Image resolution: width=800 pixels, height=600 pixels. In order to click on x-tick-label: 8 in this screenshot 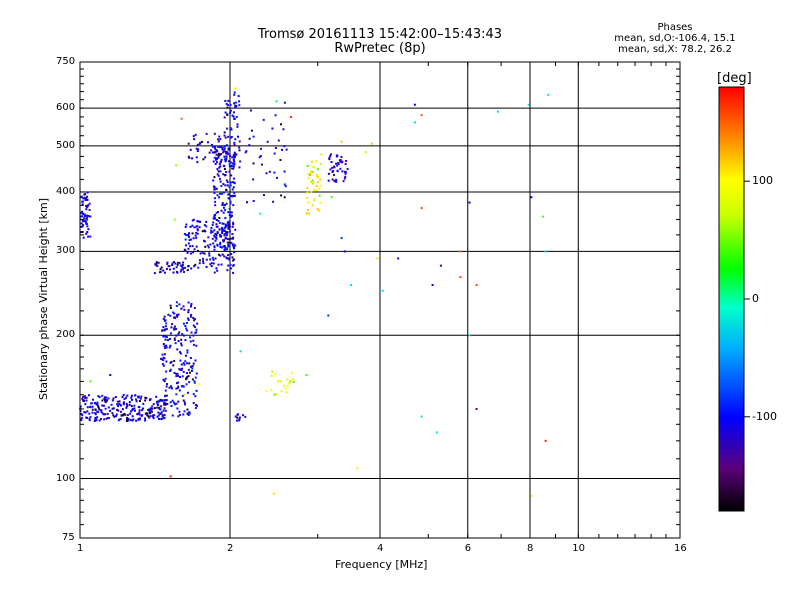, I will do `click(530, 548)`.